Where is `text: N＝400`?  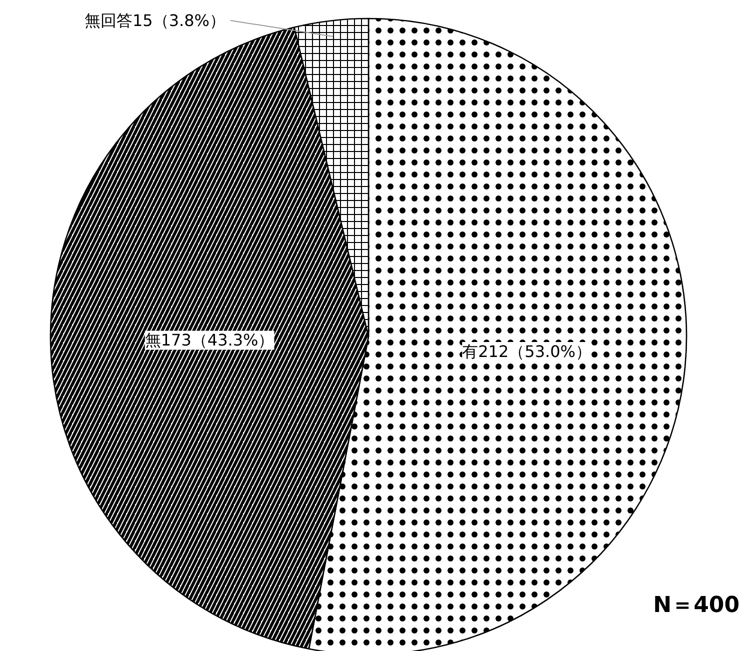
text: N＝400 is located at coordinates (696, 605).